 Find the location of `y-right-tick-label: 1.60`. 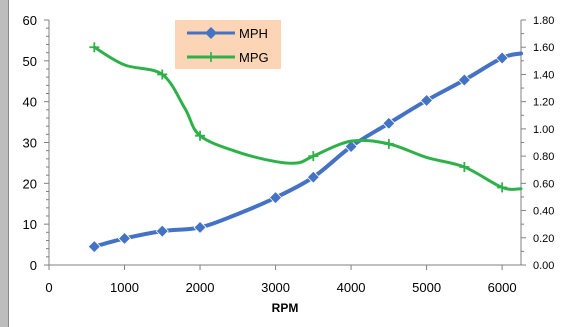

y-right-tick-label: 1.60 is located at coordinates (543, 48).